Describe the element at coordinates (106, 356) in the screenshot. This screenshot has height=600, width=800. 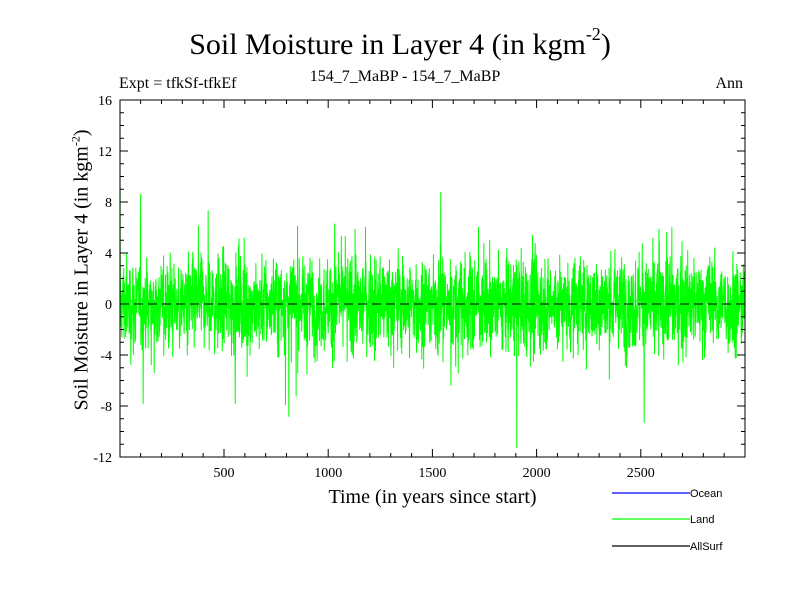
I see `y-tick-label: -4` at that location.